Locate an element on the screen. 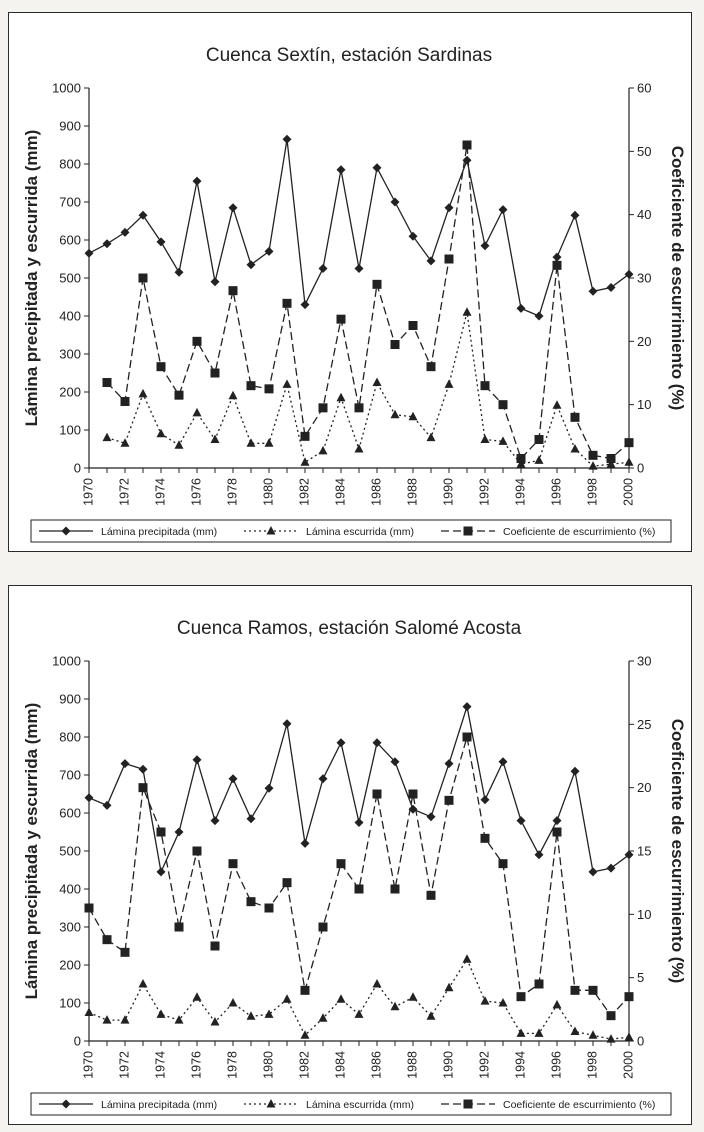 The width and height of the screenshot is (704, 1132). x-tick-label: 1972 is located at coordinates (124, 492).